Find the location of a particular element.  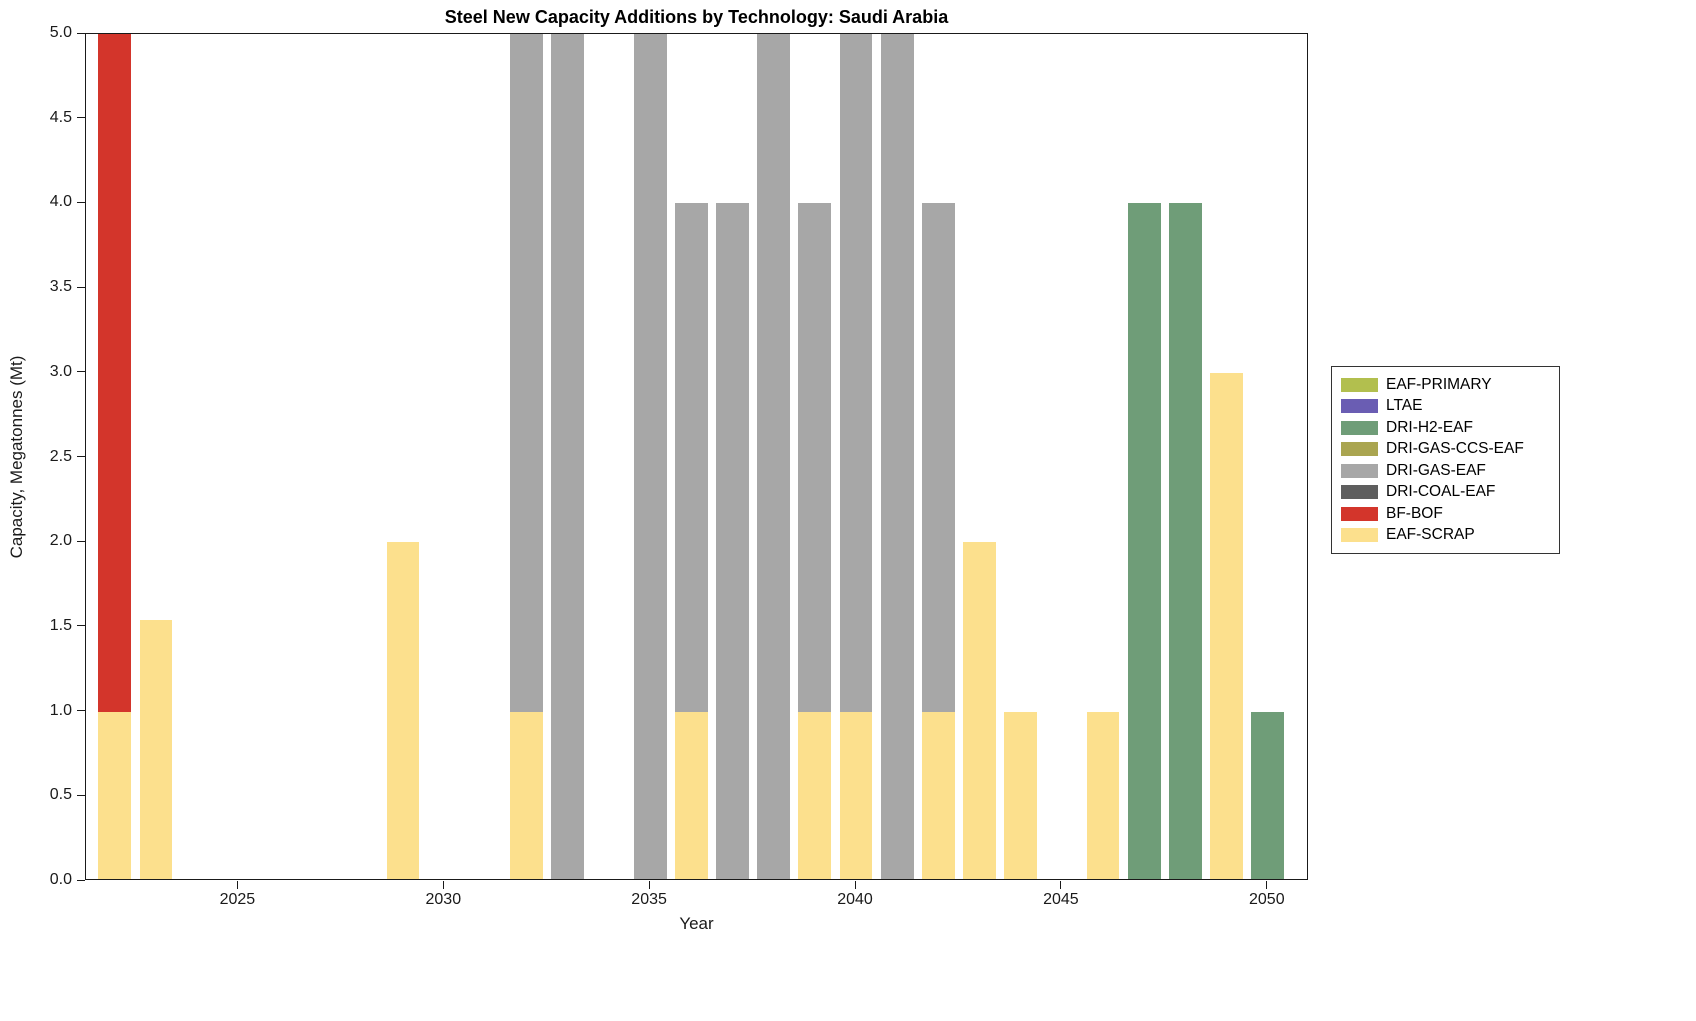

bar-2039-eaf-scrap-segment is located at coordinates (815, 795).